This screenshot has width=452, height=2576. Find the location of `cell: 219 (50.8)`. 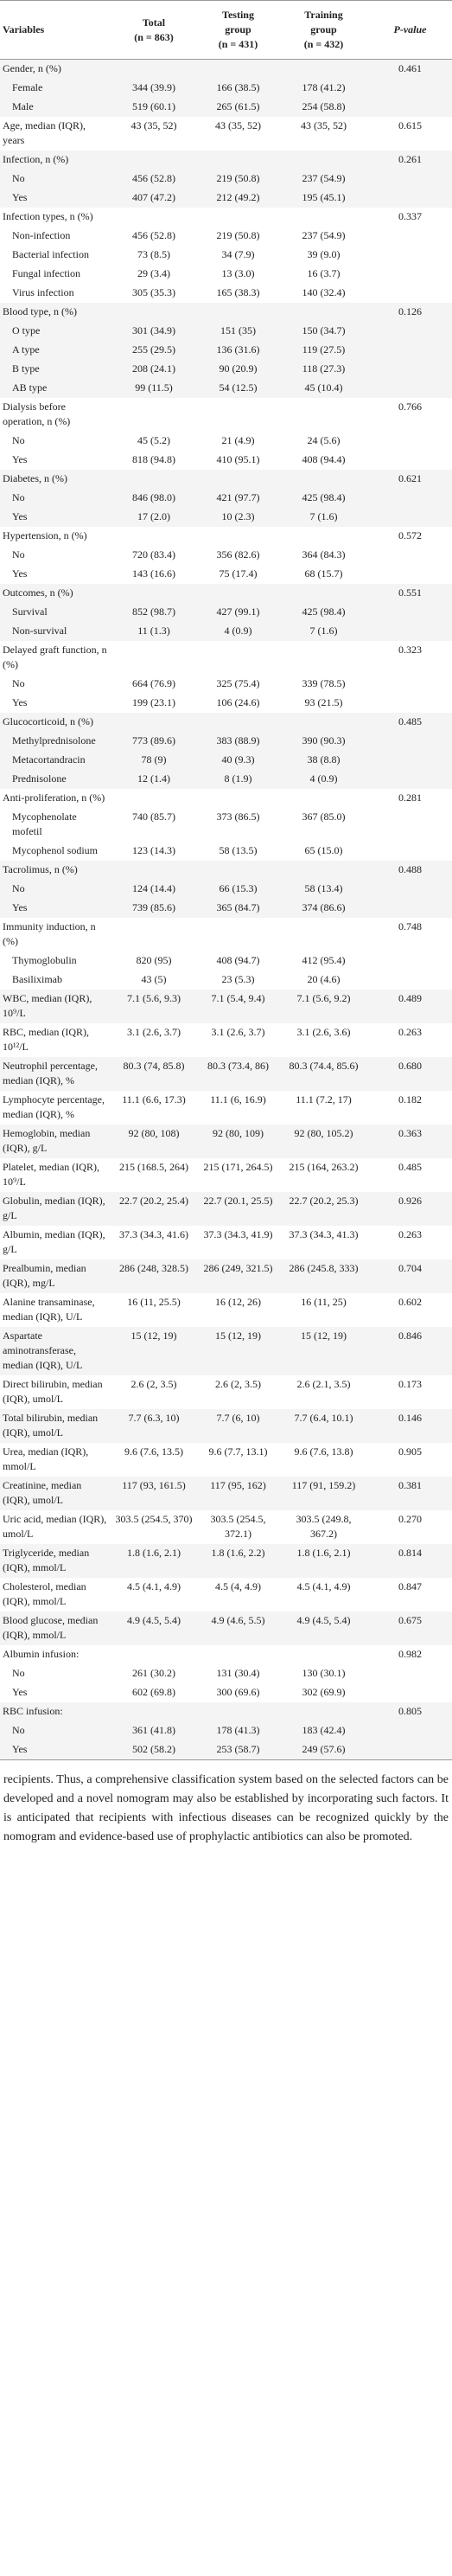

cell: 219 (50.8) is located at coordinates (238, 235).